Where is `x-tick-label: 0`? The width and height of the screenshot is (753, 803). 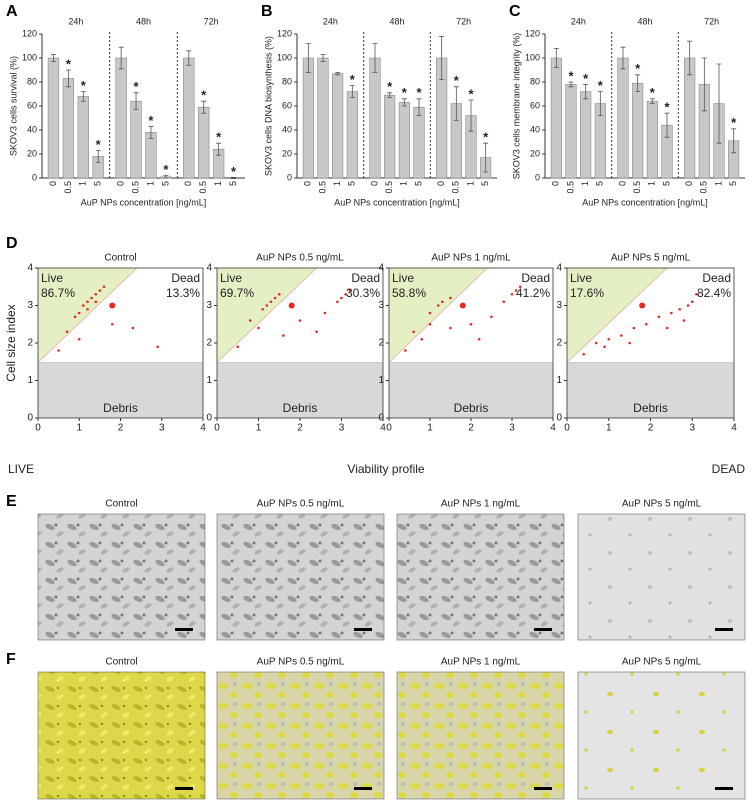 x-tick-label: 0 is located at coordinates (441, 183).